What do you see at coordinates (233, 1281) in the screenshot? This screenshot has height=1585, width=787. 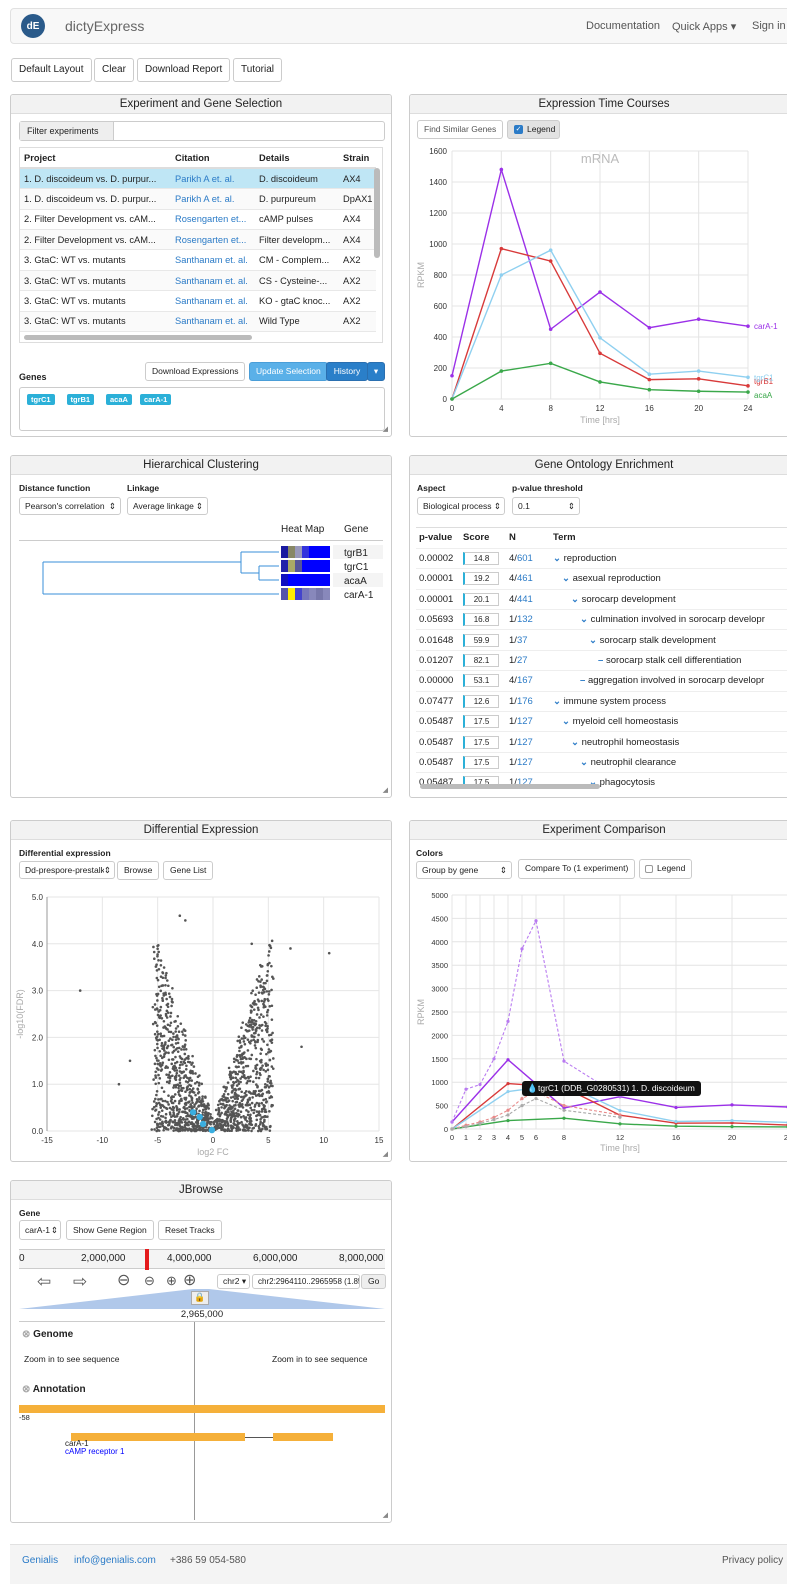 I see `chromosome-select: chr2 ▾` at bounding box center [233, 1281].